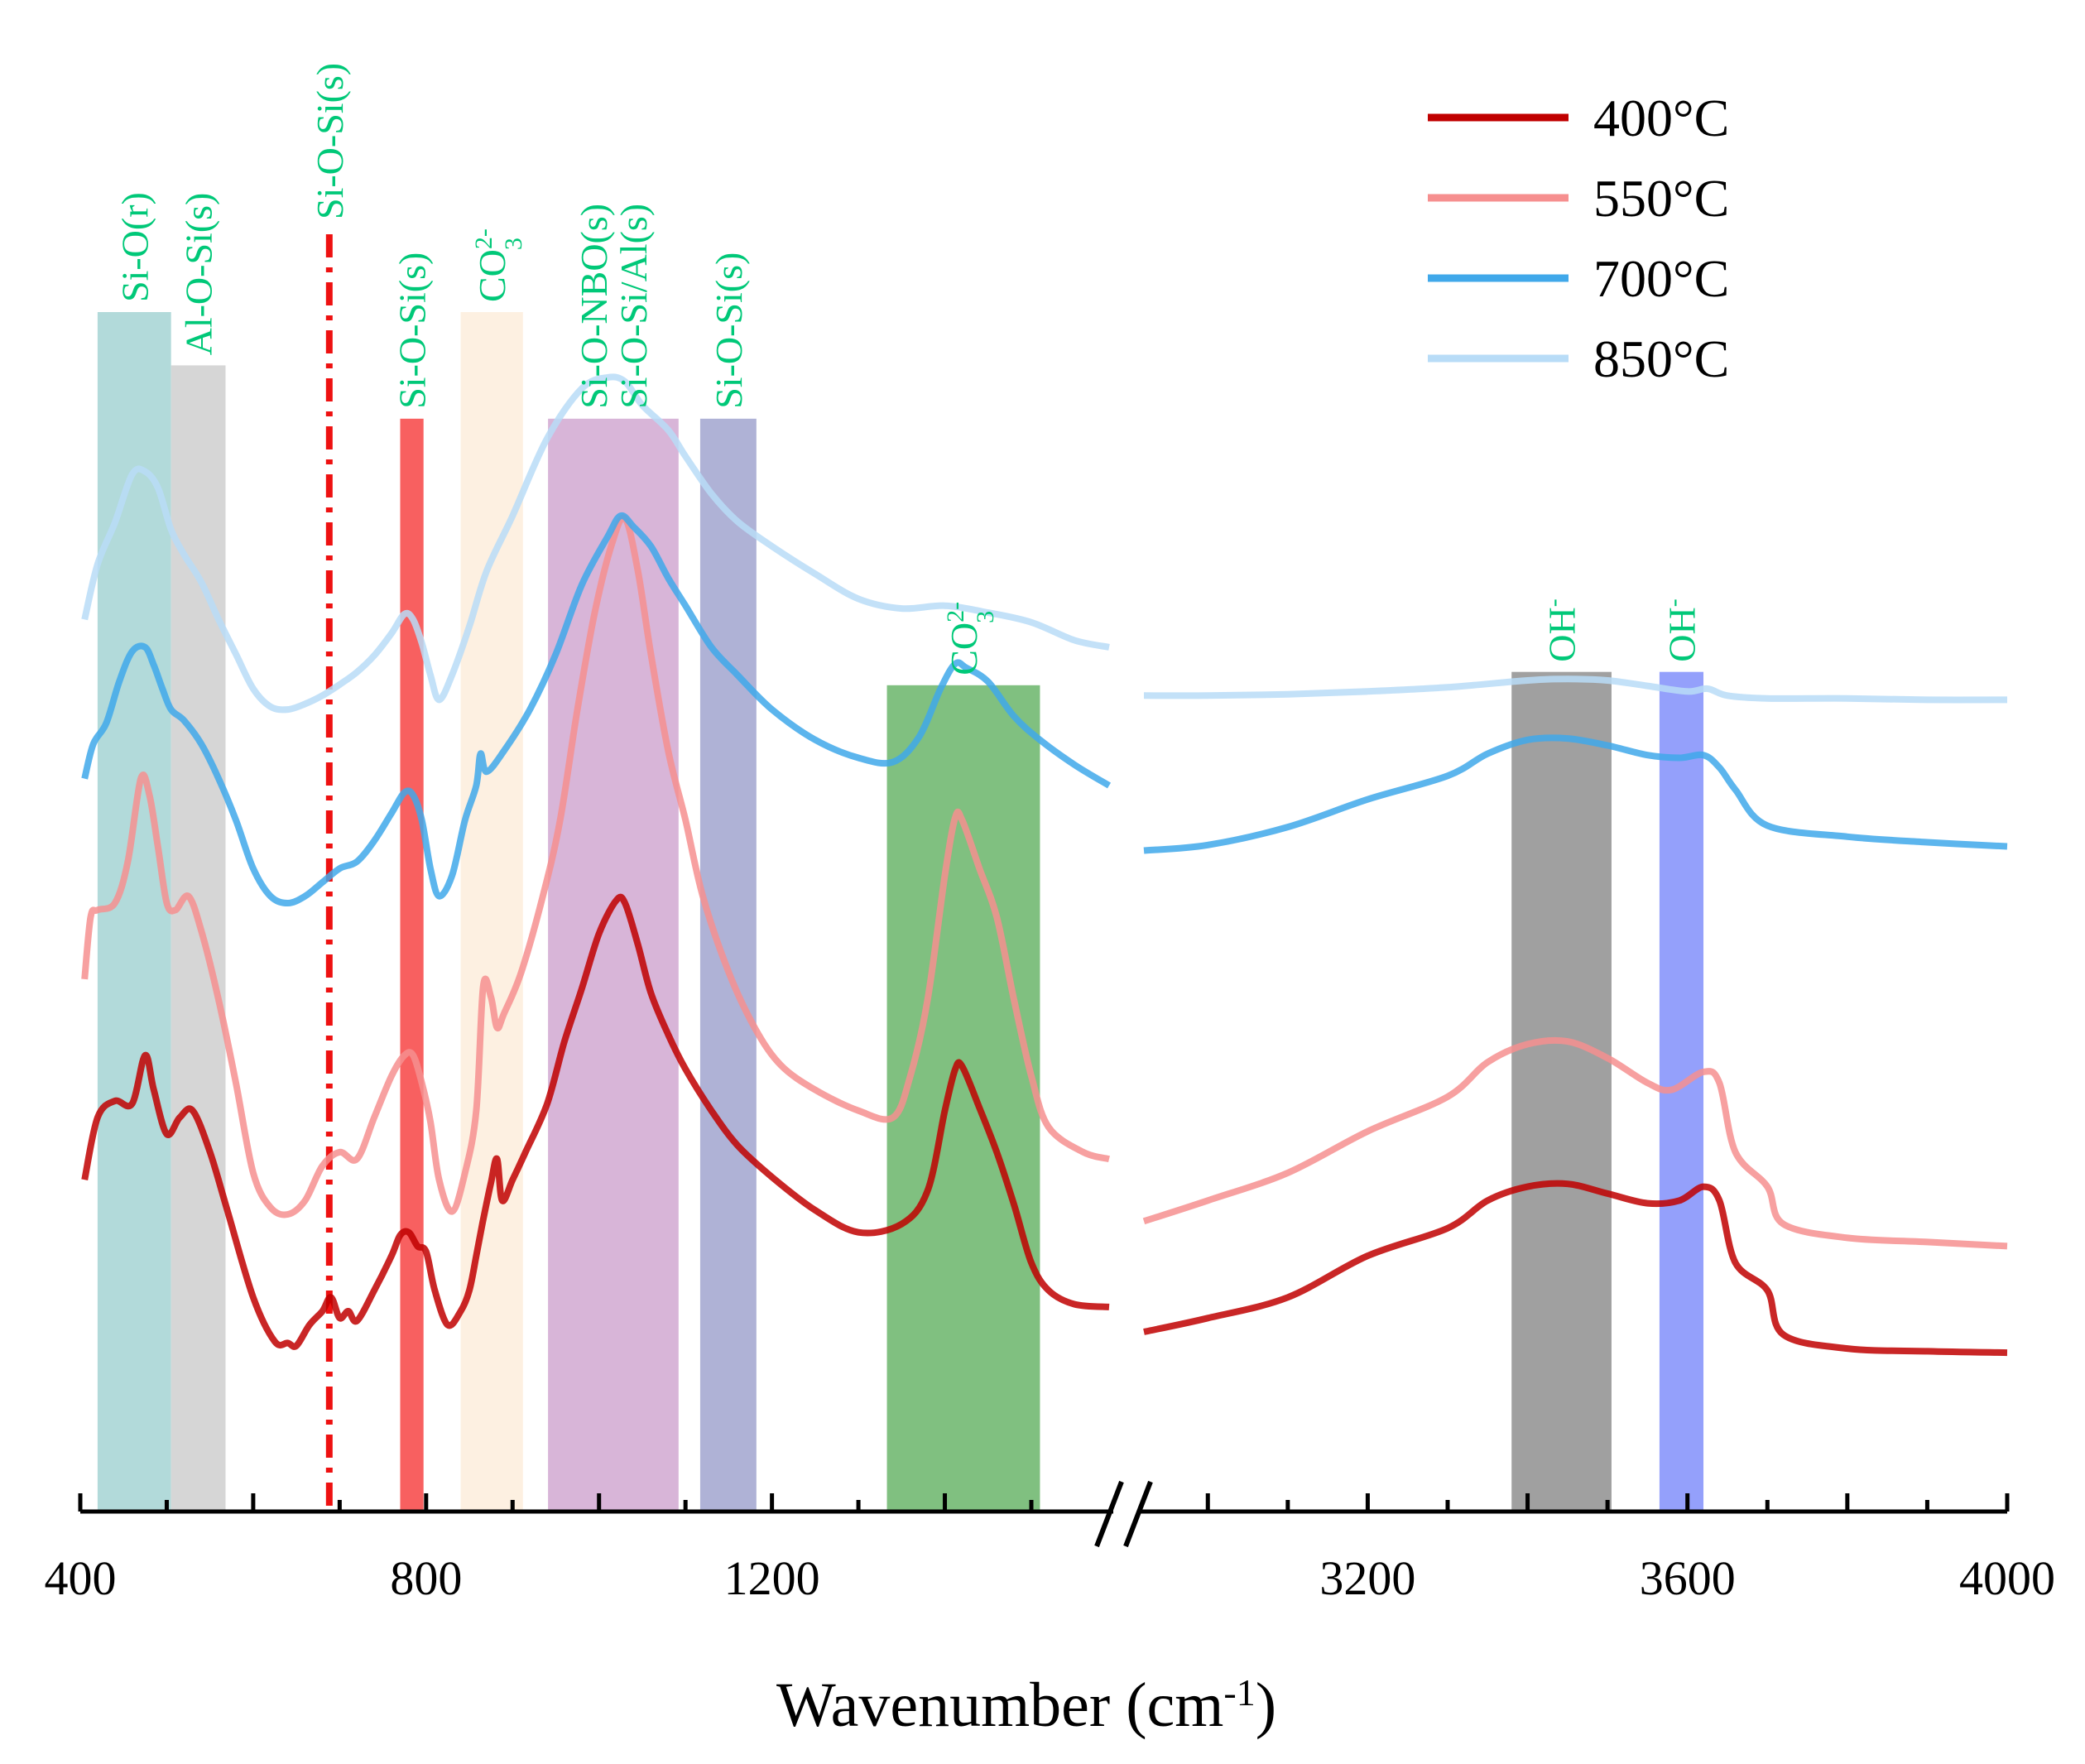 This screenshot has width=2085, height=1764. I want to click on tick-label-800: 800, so click(426, 1578).